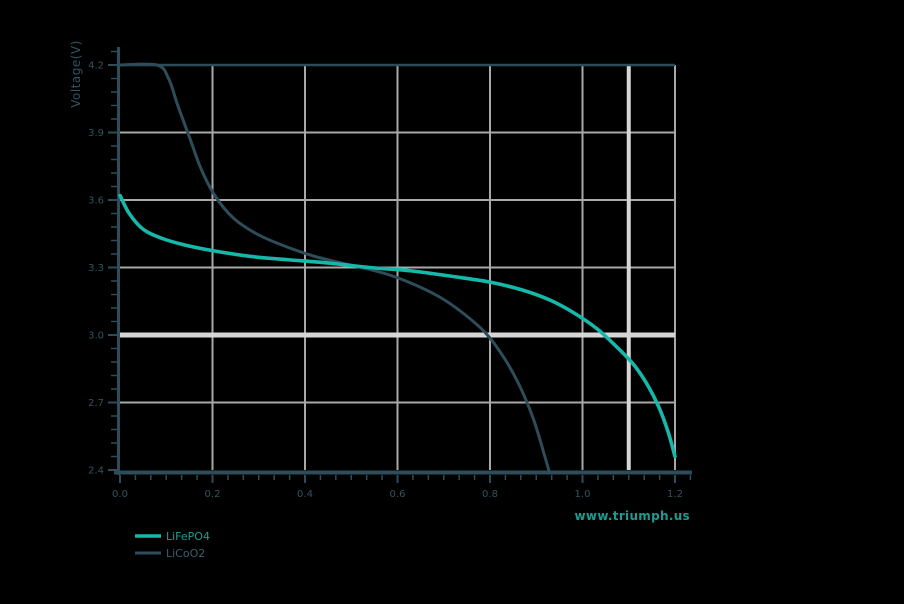  I want to click on legend-label-lifepo4: LiFePO4, so click(188, 536).